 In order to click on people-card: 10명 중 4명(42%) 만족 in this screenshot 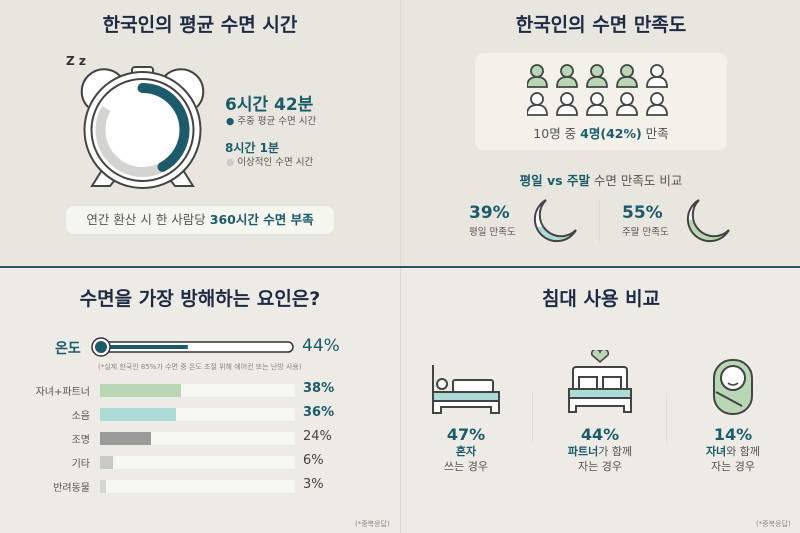, I will do `click(601, 101)`.